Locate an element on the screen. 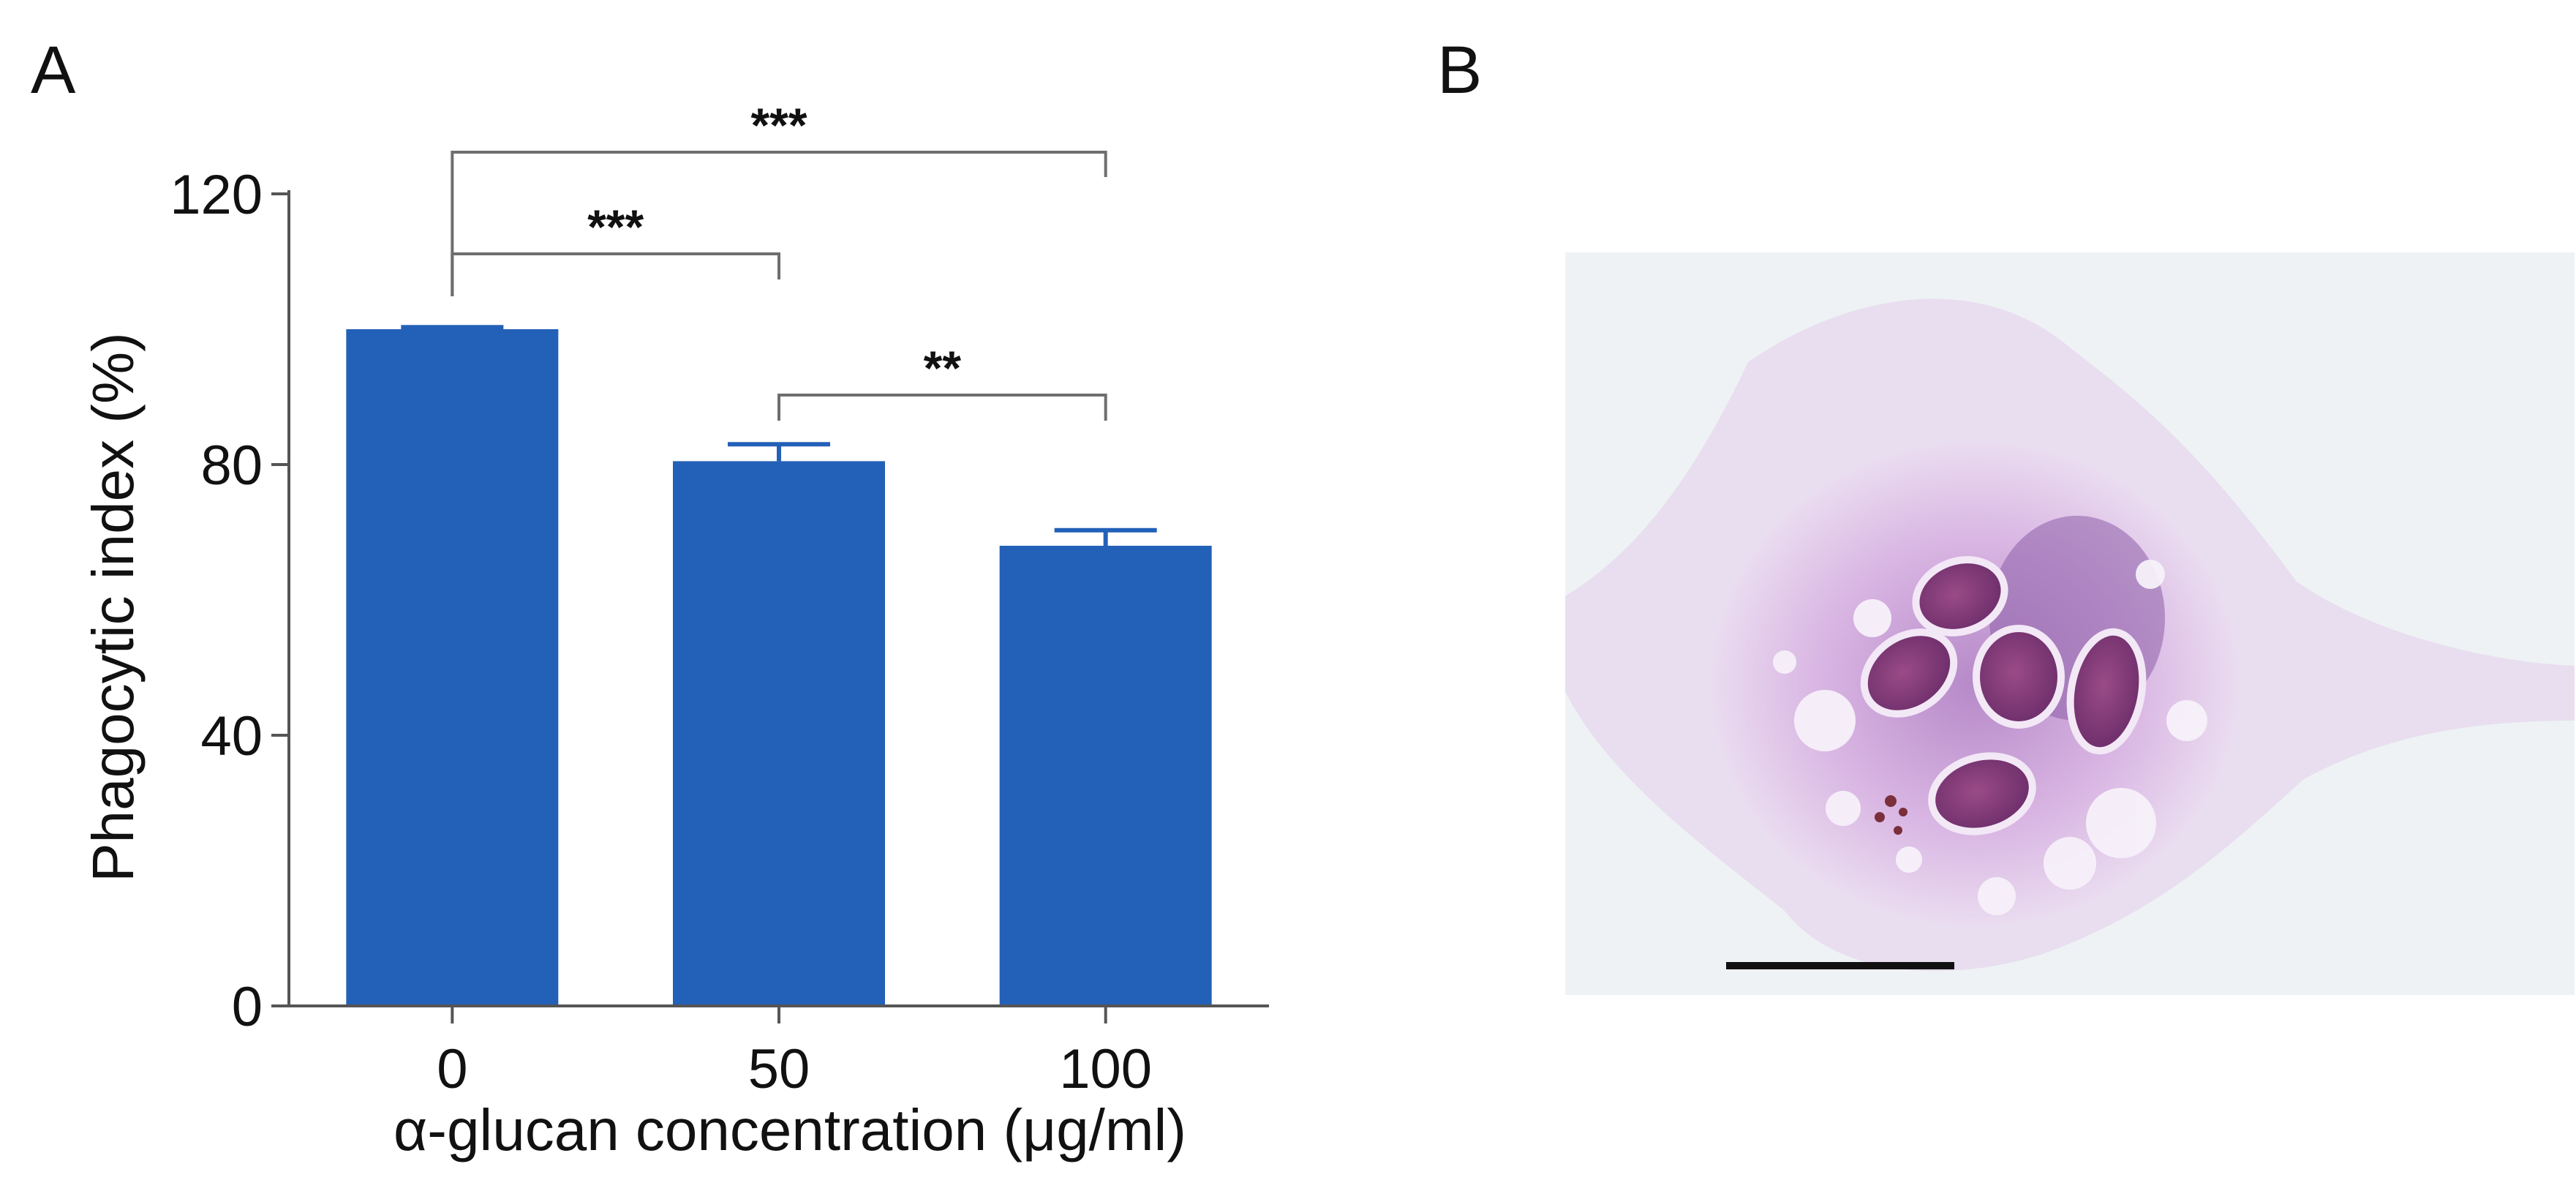 The width and height of the screenshot is (2576, 1202). panel-label-b: B is located at coordinates (1460, 70).